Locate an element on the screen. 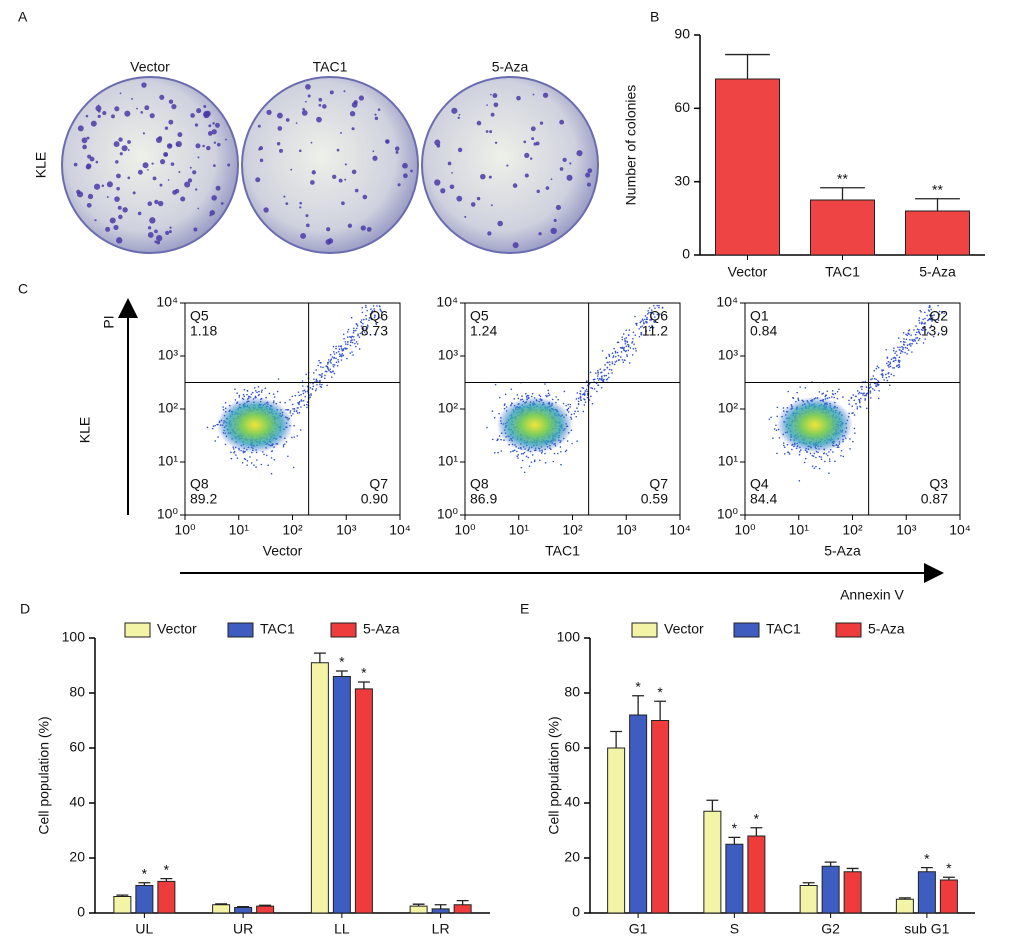 This screenshot has width=1020, height=944. plot-label: Vector is located at coordinates (283, 551).